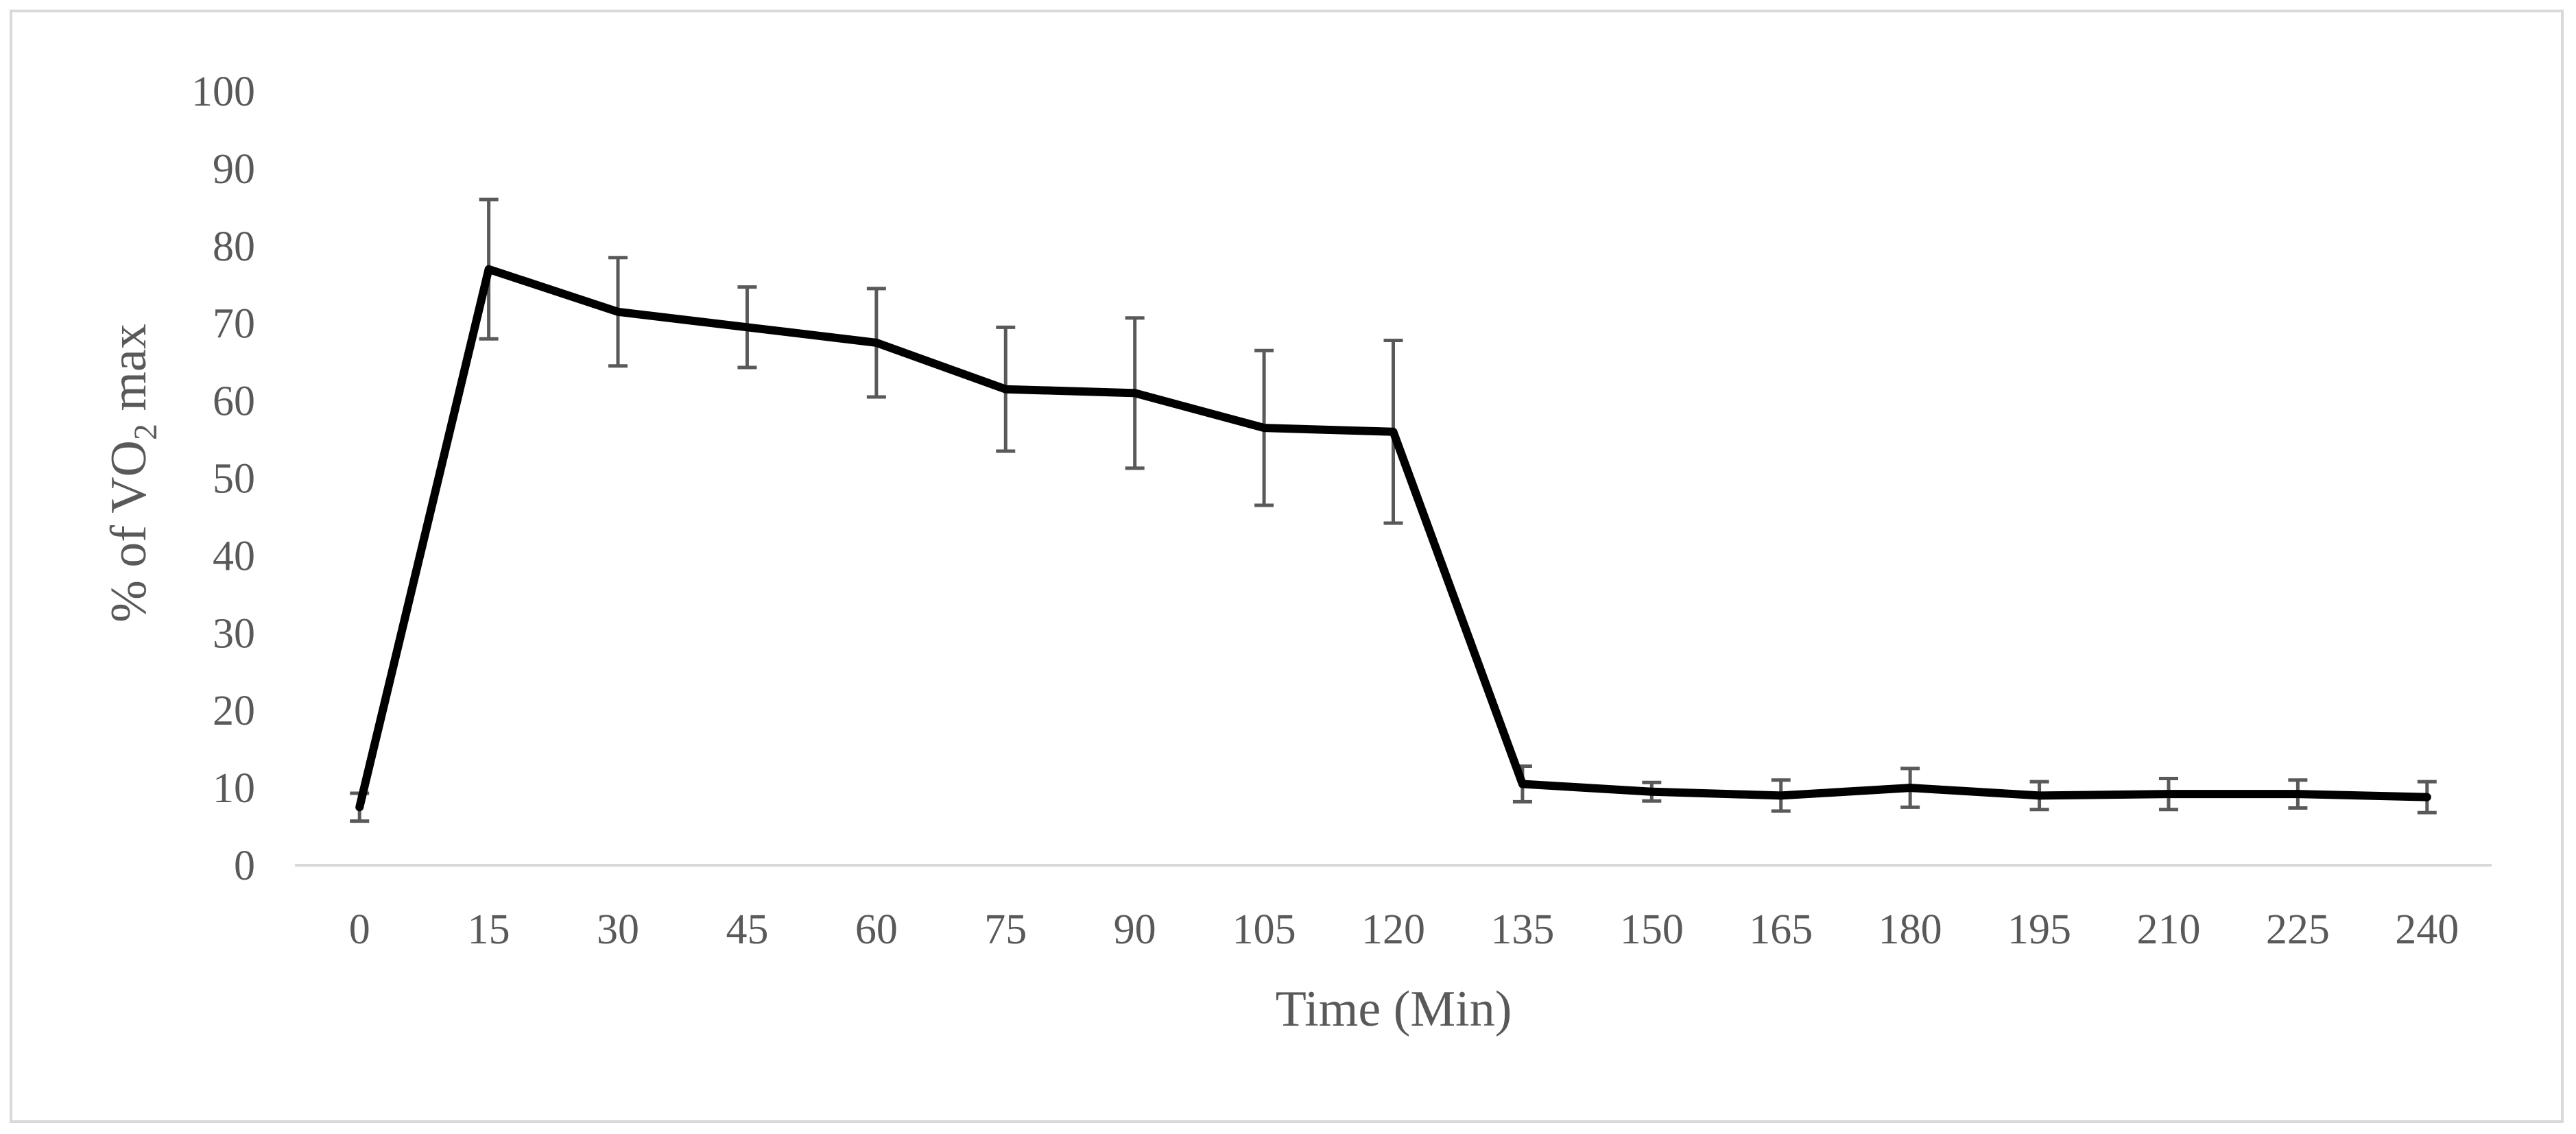 The width and height of the screenshot is (2576, 1134). What do you see at coordinates (129, 532) in the screenshot?
I see `y-axis-title-prefix: % of VO` at bounding box center [129, 532].